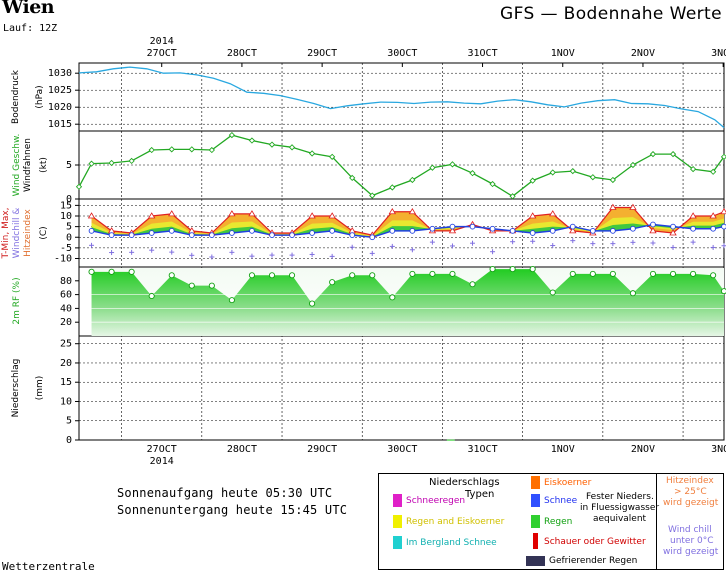  What do you see at coordinates (60, 124) in the screenshot?
I see `y-tick-label: 1015` at bounding box center [60, 124].